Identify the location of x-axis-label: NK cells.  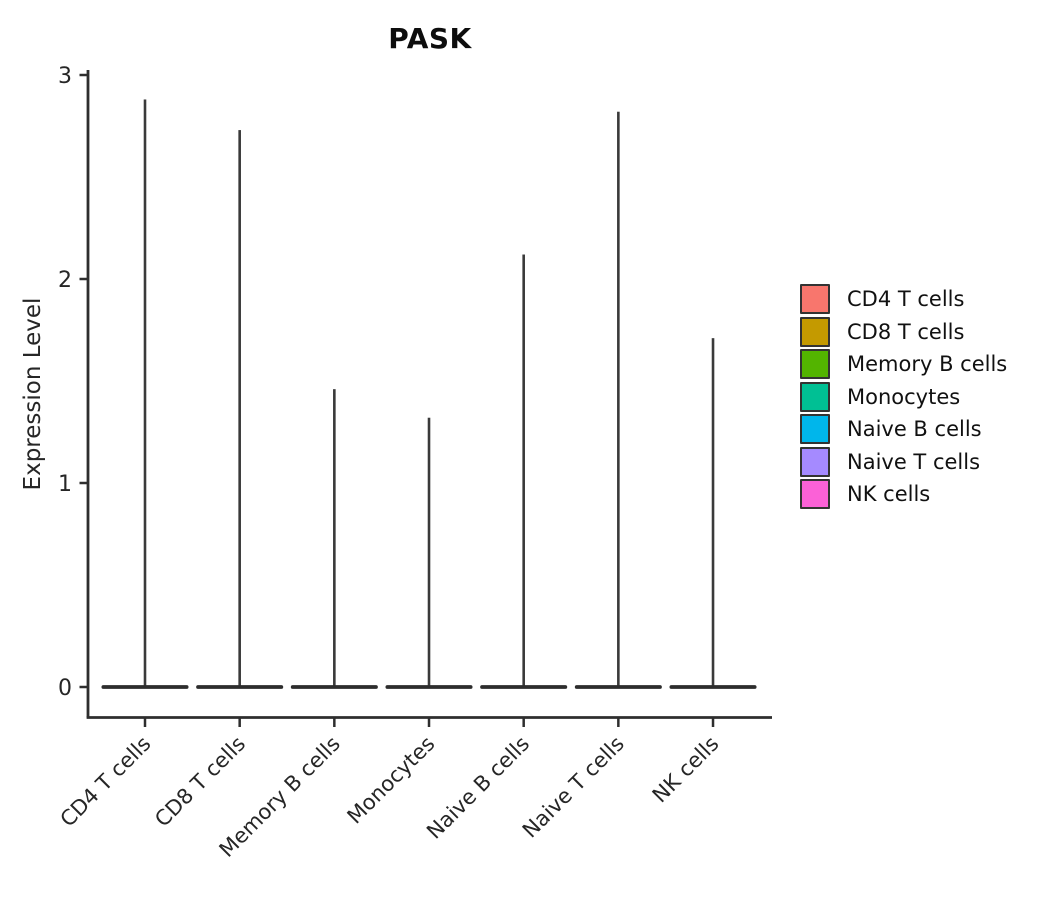
(686, 770).